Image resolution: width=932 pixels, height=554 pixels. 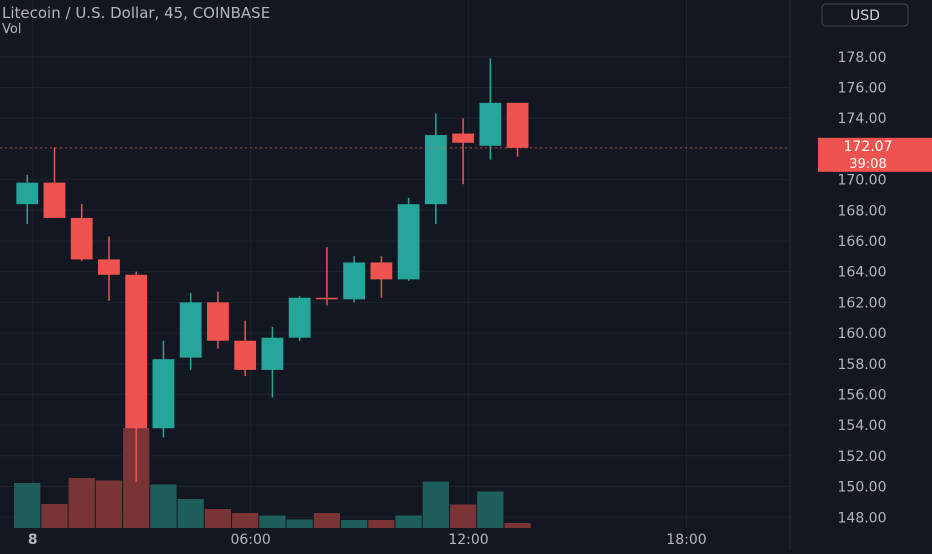 What do you see at coordinates (862, 426) in the screenshot?
I see `price-tick-label: 154.00` at bounding box center [862, 426].